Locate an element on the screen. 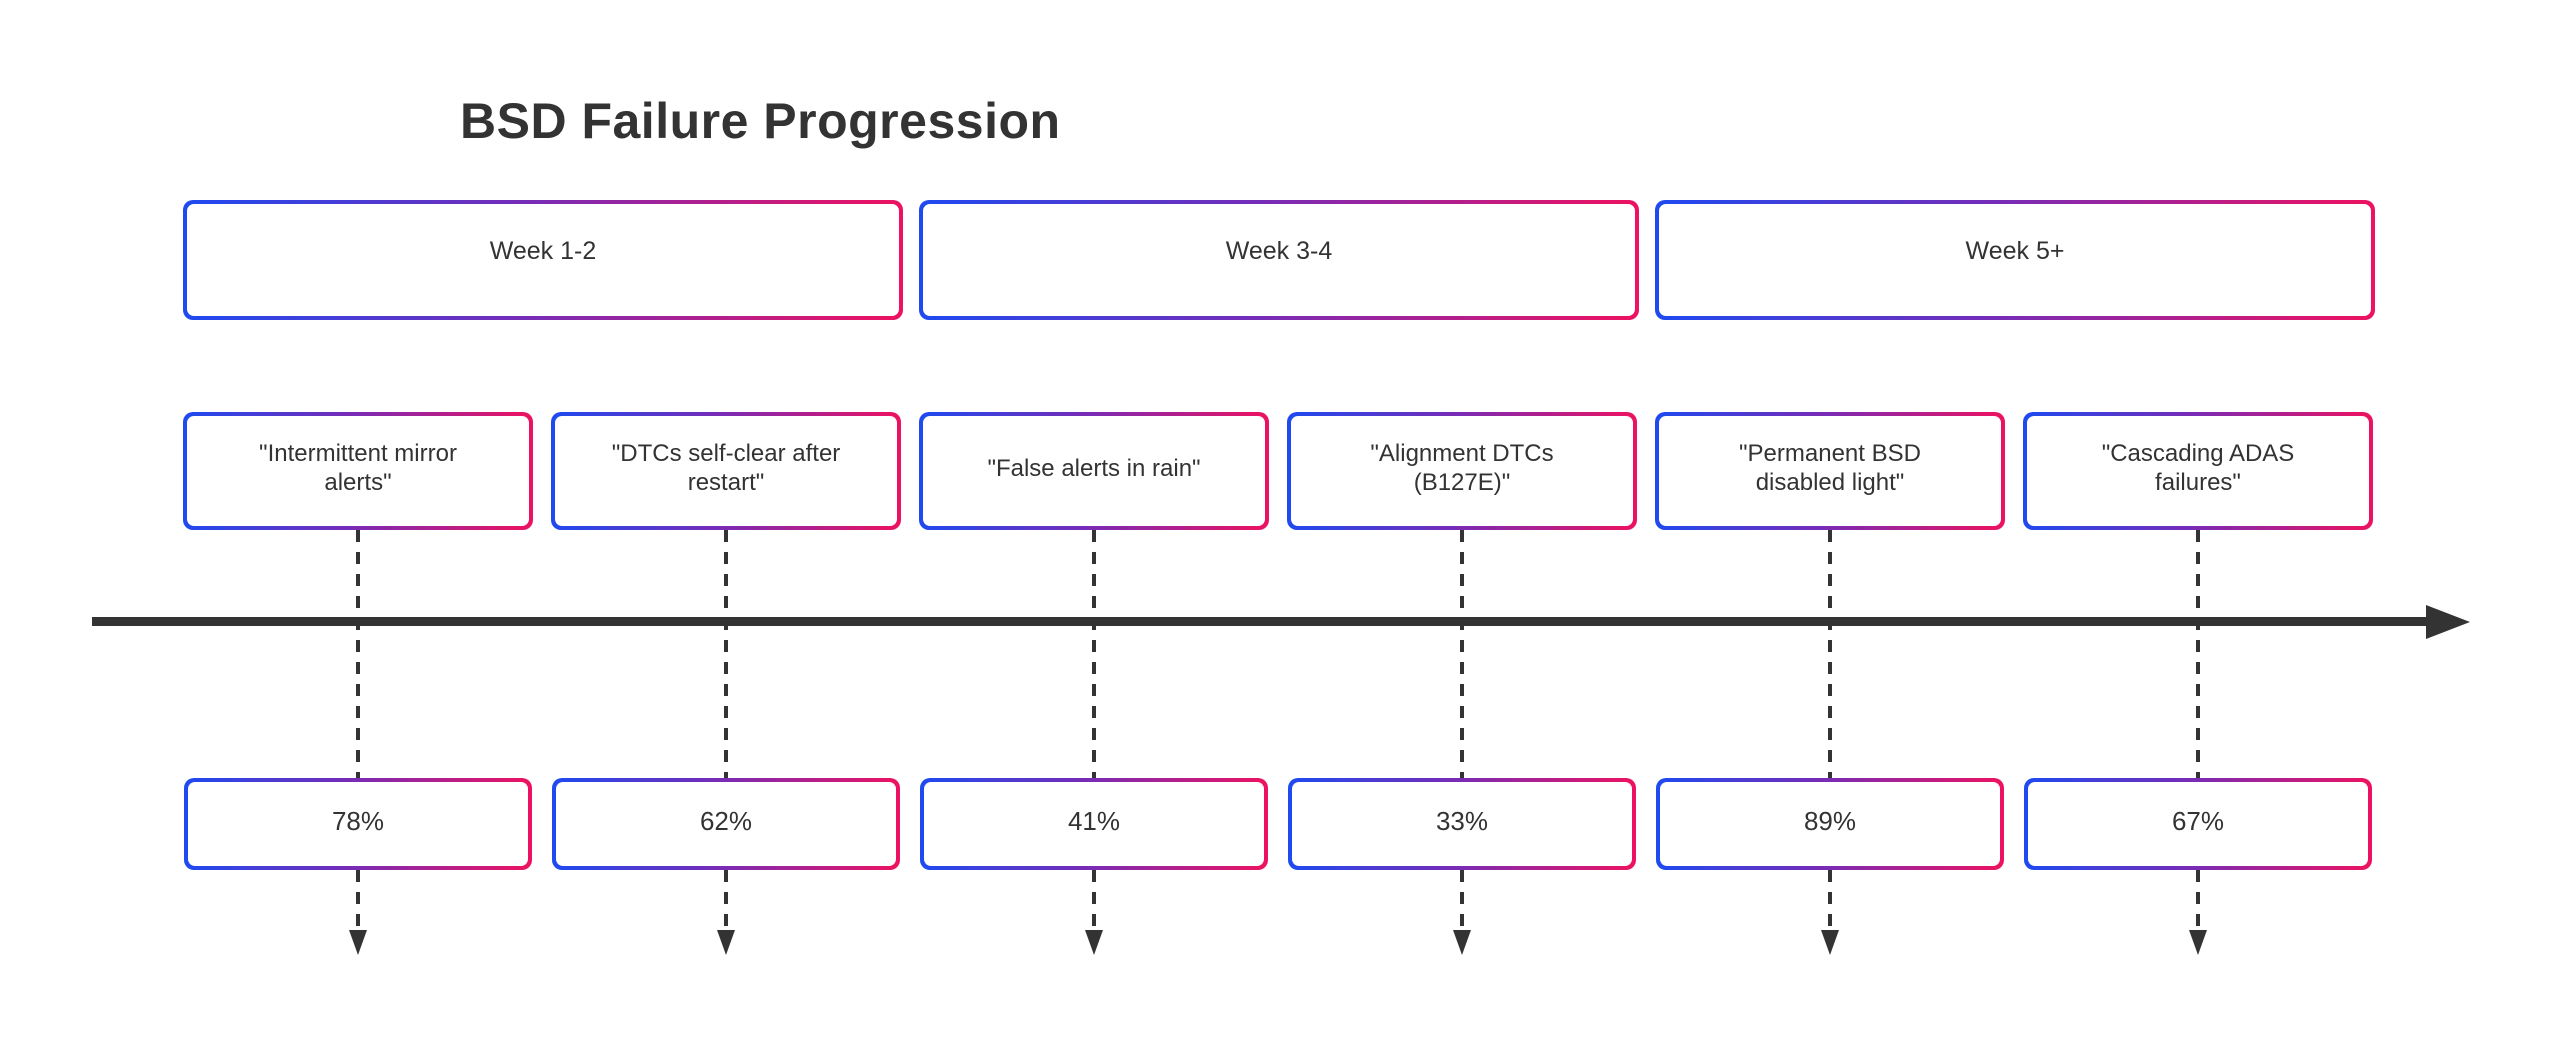 This screenshot has height=1047, width=2560. percent-value: 78% is located at coordinates (358, 824).